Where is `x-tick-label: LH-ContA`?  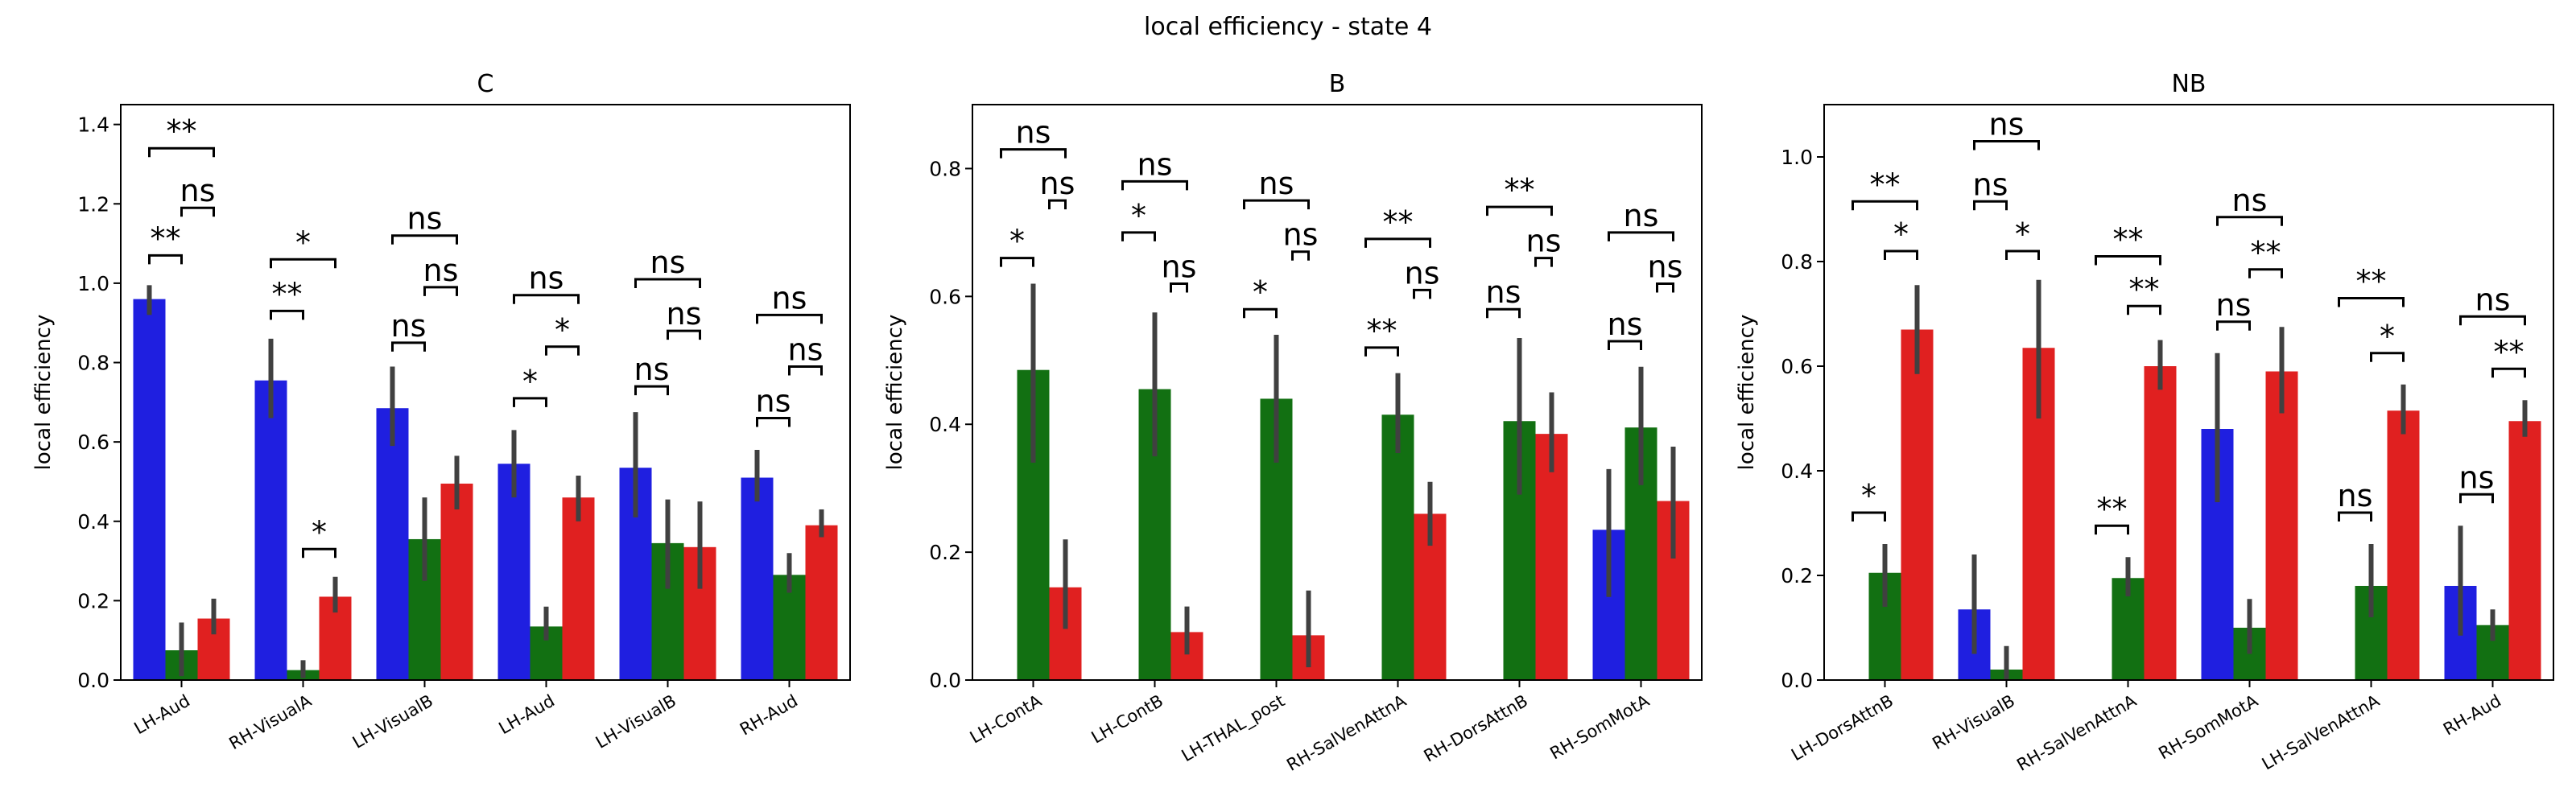
x-tick-label: LH-ContA is located at coordinates (1007, 719).